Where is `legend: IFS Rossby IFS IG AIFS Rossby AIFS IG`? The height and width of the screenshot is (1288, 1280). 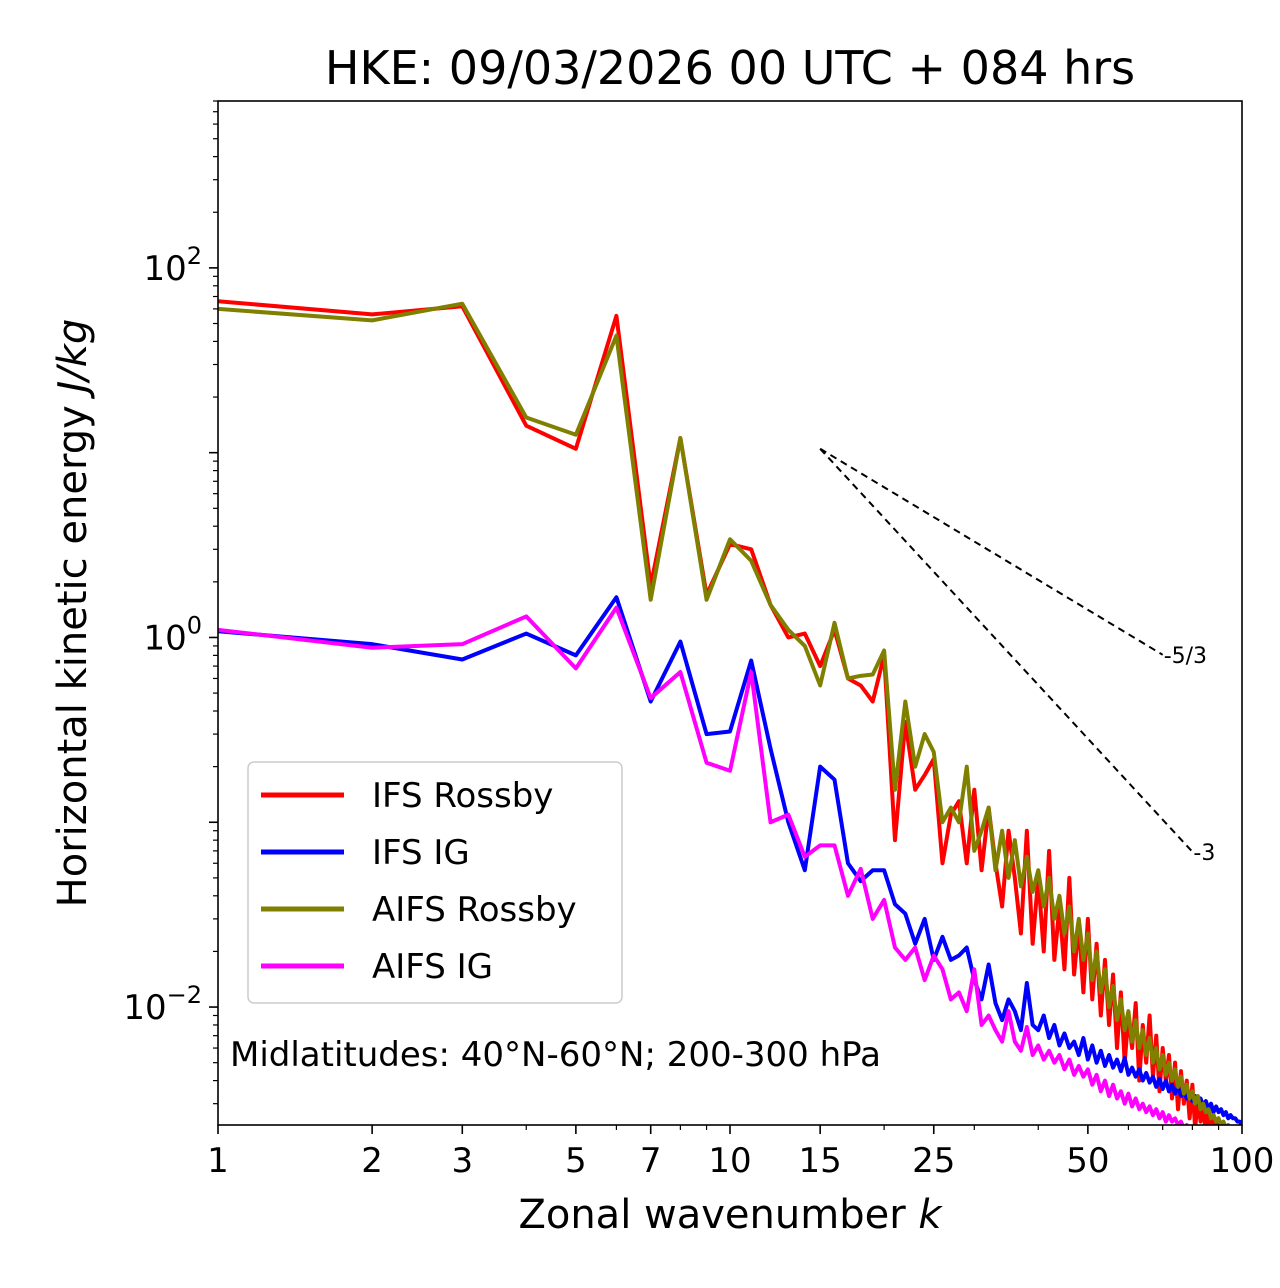
legend: IFS Rossby IFS IG AIFS Rossby AIFS IG is located at coordinates (435, 882).